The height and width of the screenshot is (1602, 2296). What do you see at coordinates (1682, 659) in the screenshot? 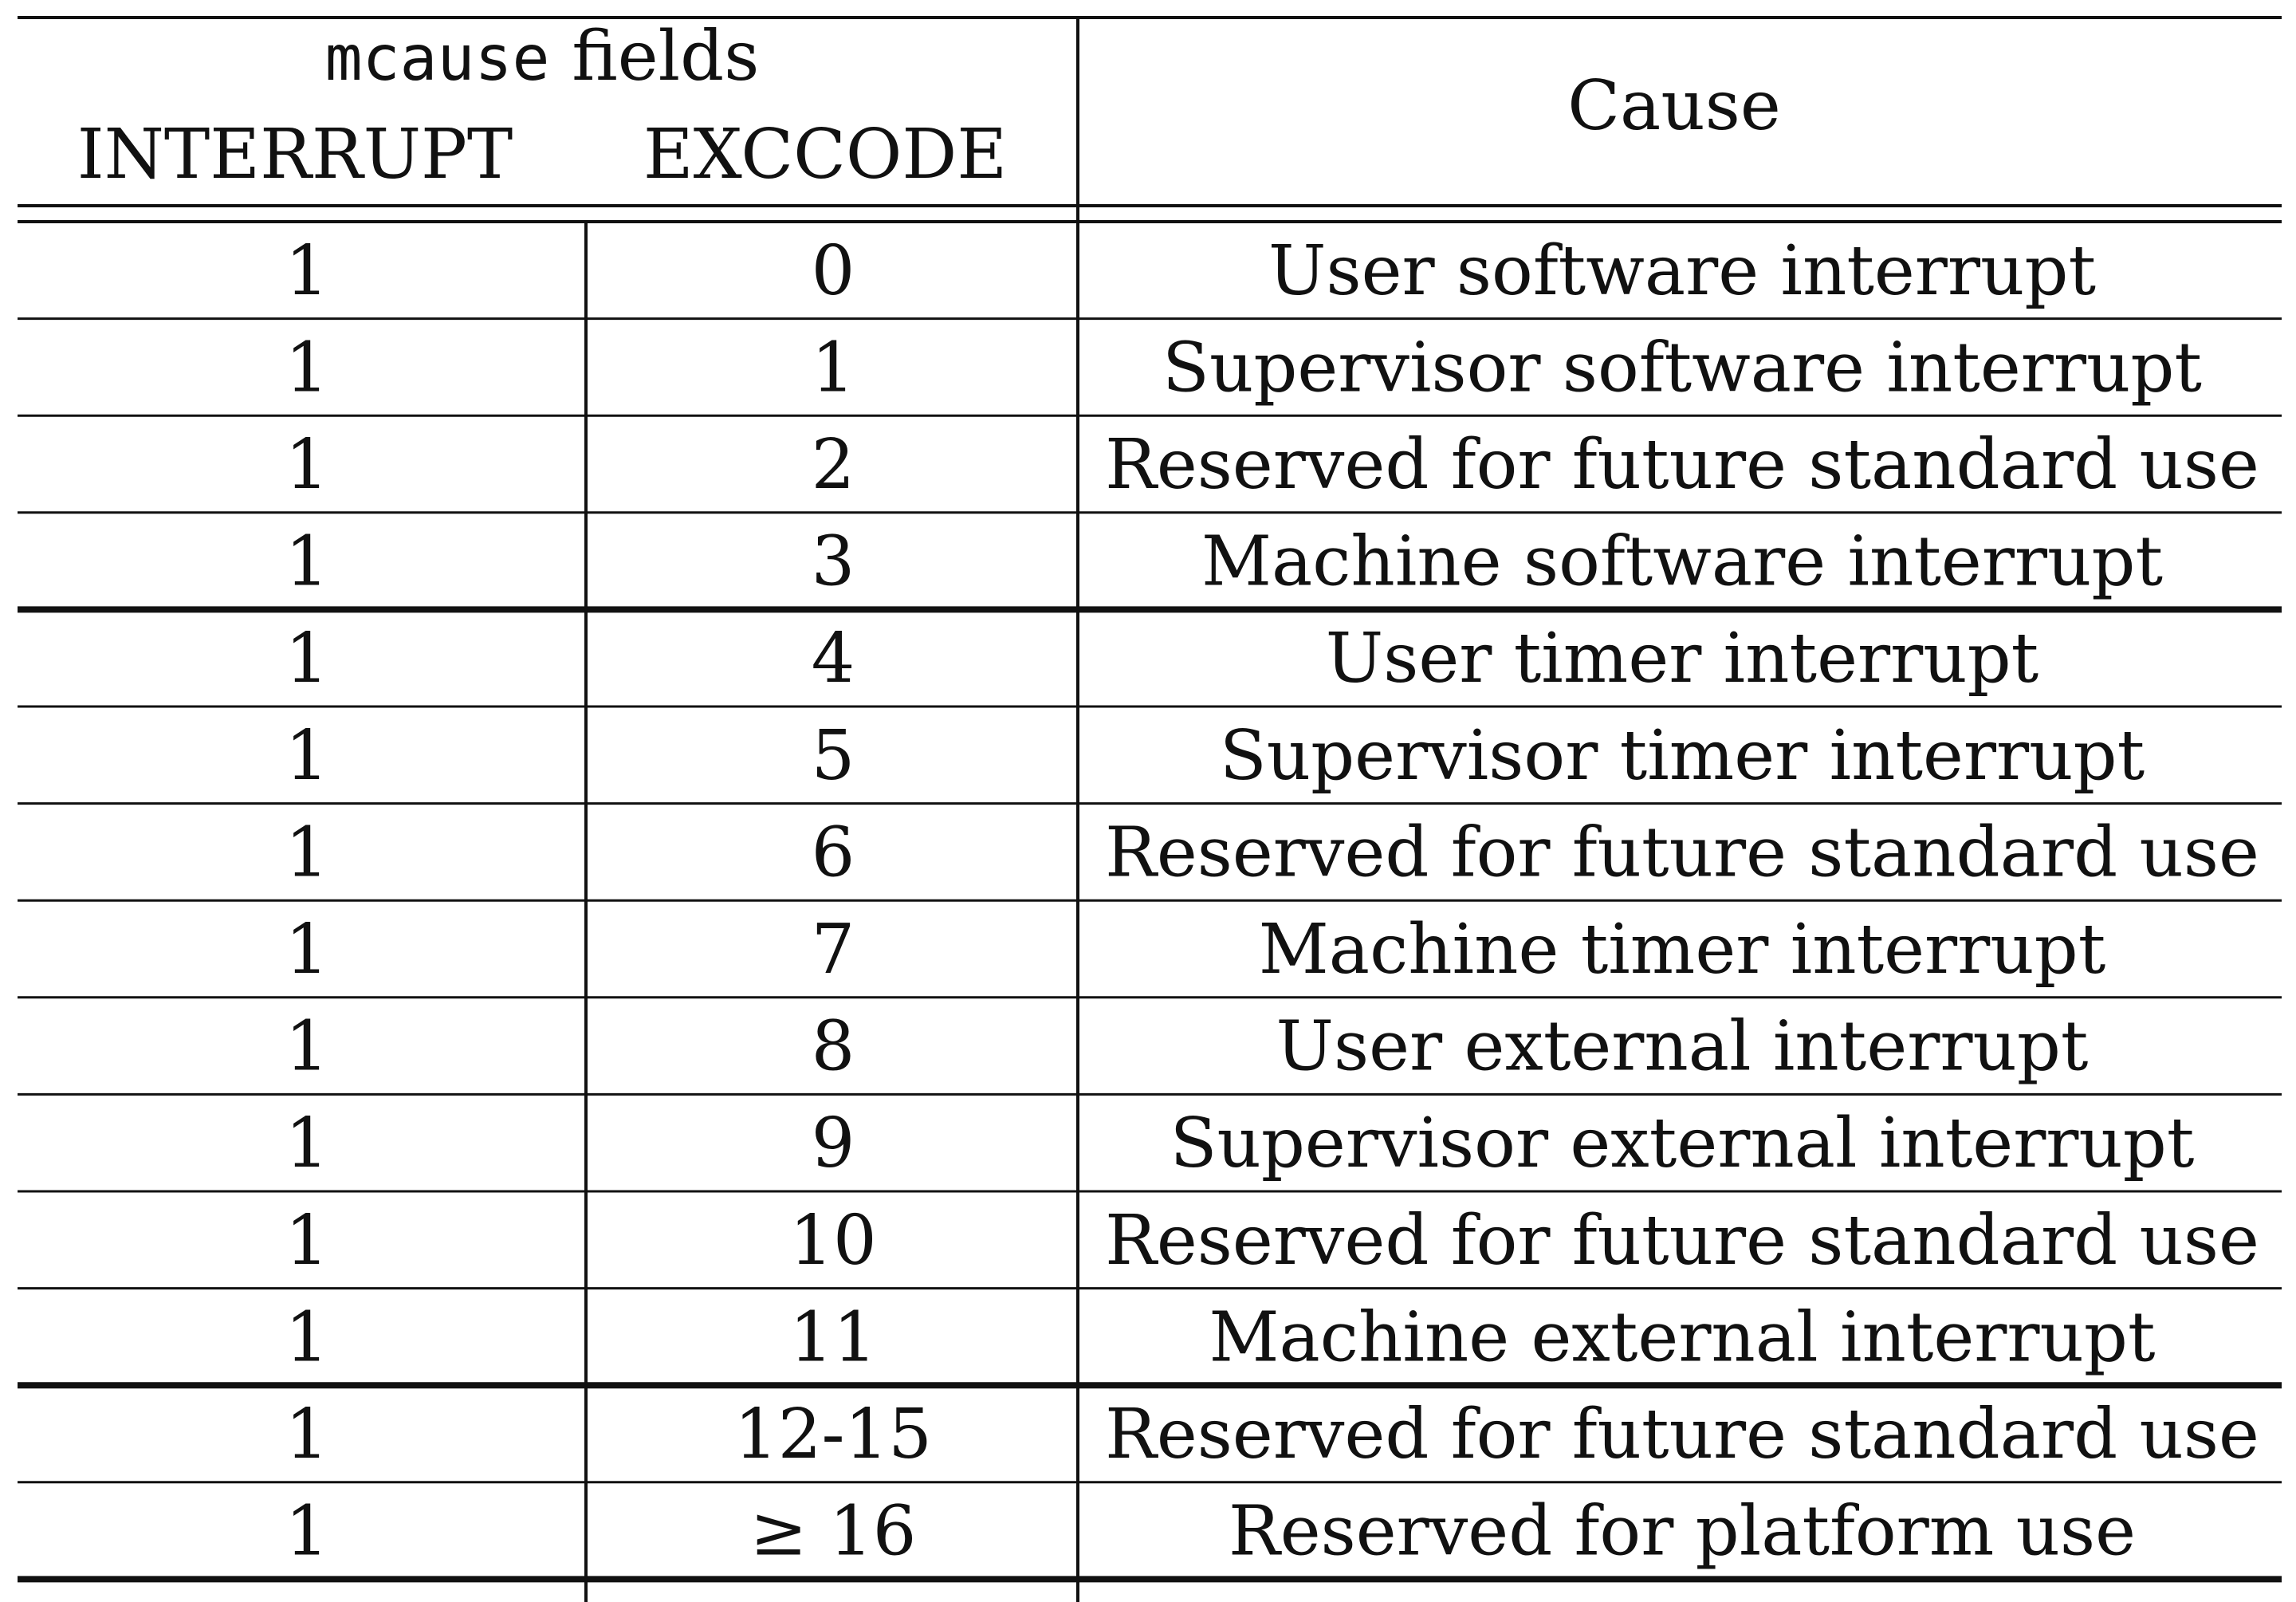
I see `cell-cause: User timer interrupt` at bounding box center [1682, 659].